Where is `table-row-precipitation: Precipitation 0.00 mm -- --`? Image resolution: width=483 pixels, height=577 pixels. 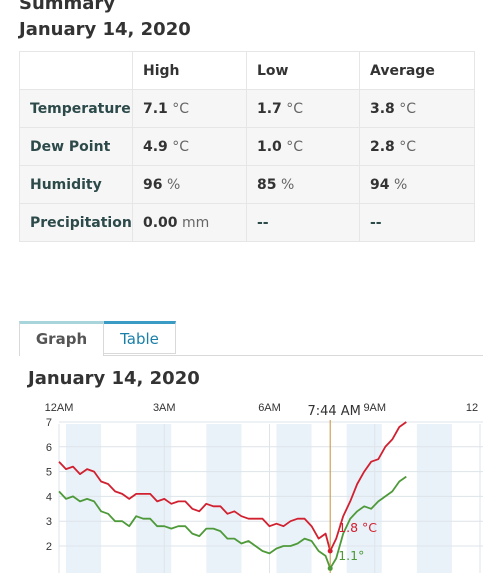 table-row-precipitation: Precipitation 0.00 mm -- -- is located at coordinates (247, 222).